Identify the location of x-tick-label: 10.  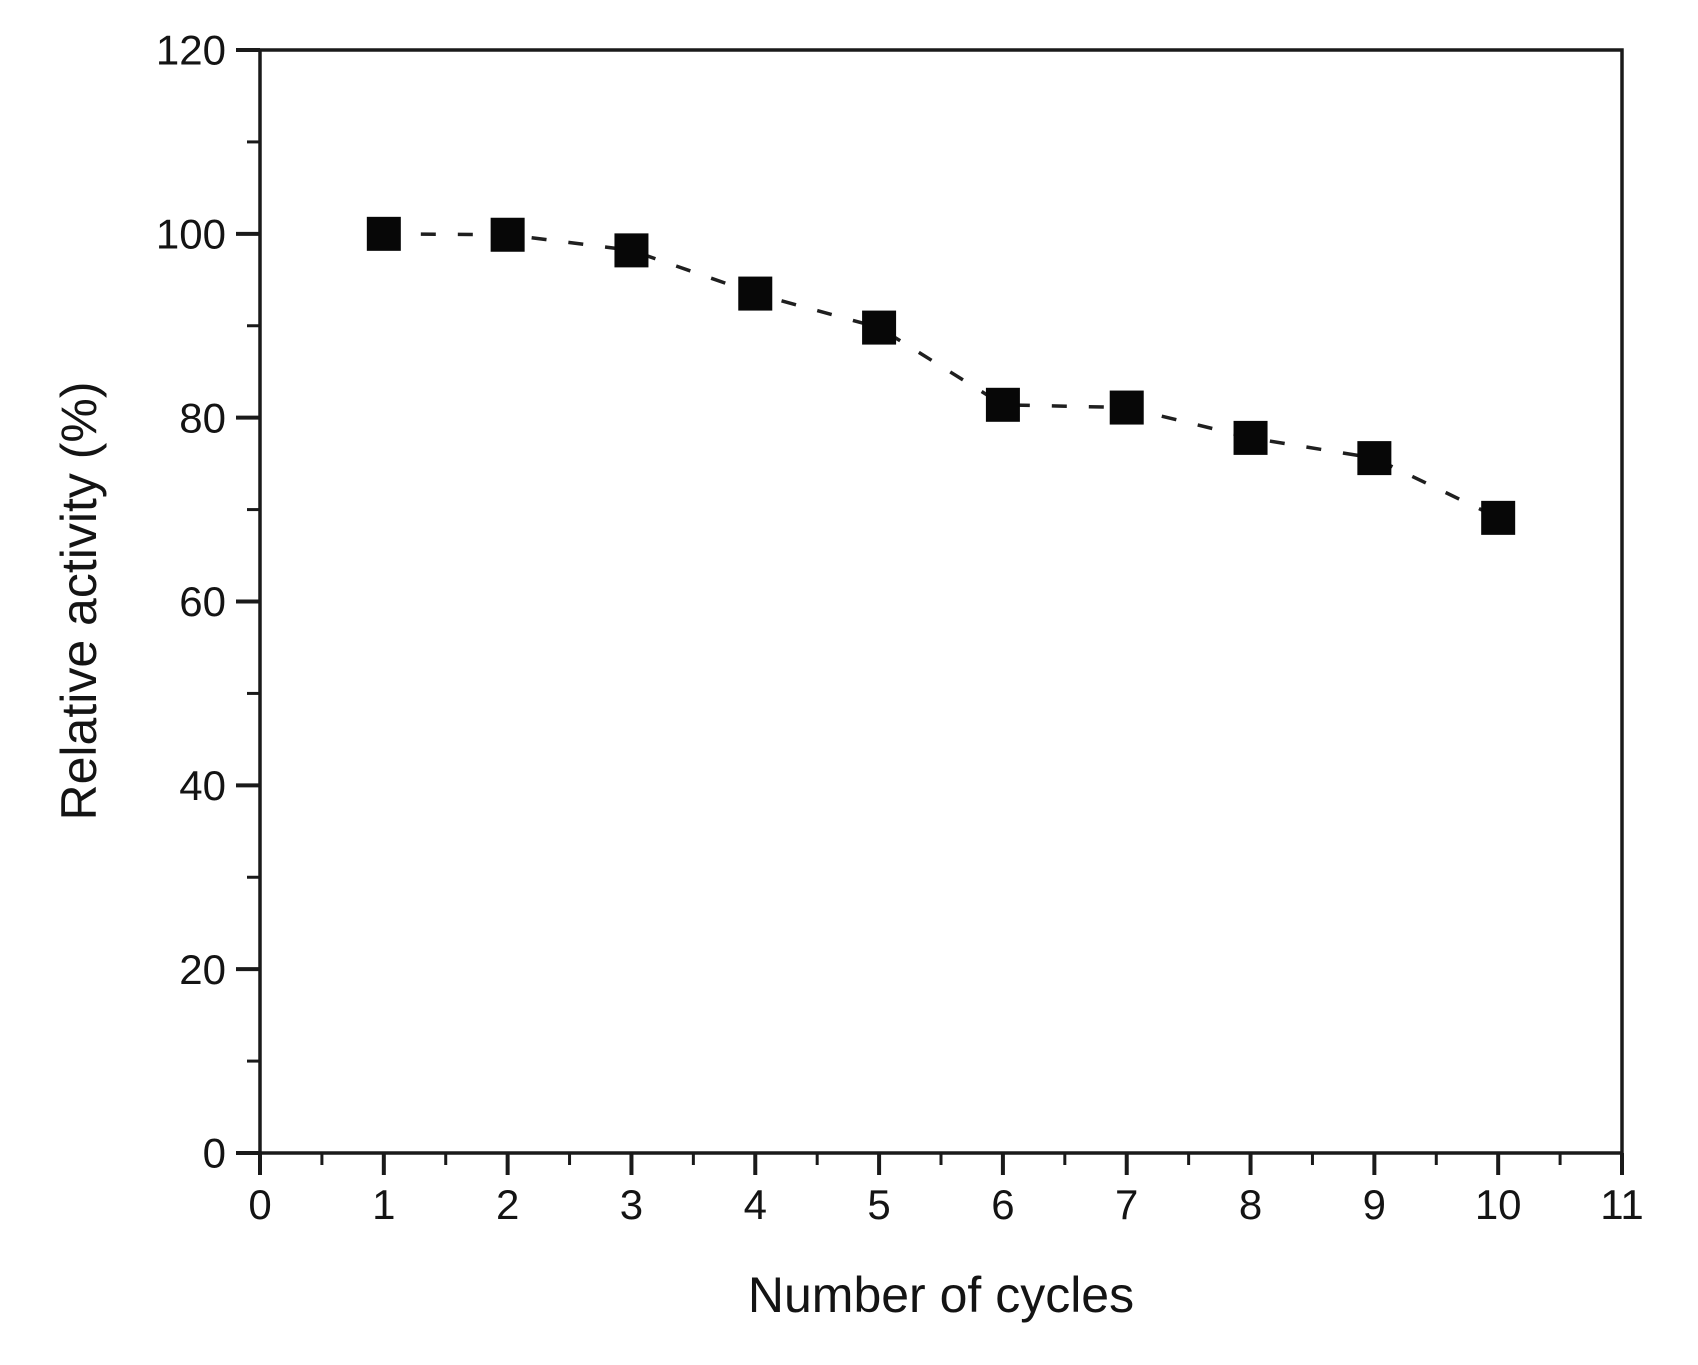
(1498, 1204).